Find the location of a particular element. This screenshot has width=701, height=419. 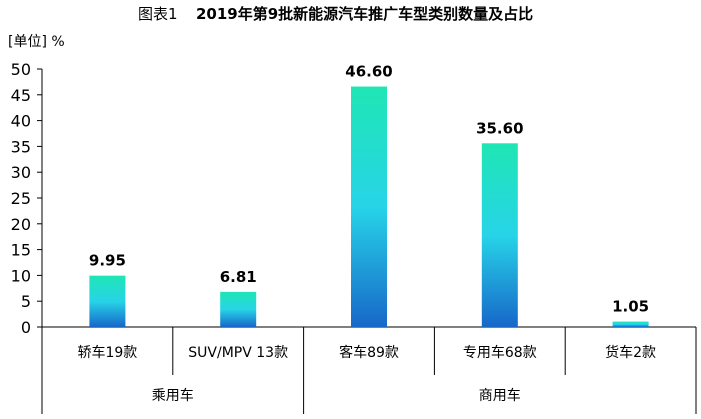

chart-title-prefix: 图表1 is located at coordinates (158, 14).